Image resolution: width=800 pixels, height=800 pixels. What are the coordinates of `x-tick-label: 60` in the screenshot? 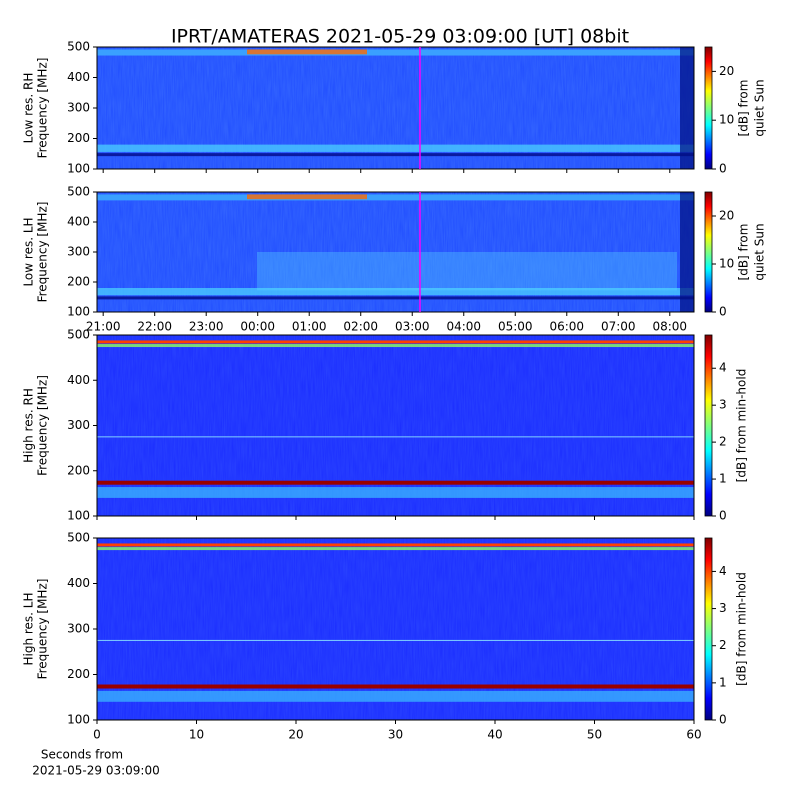 It's located at (693, 735).